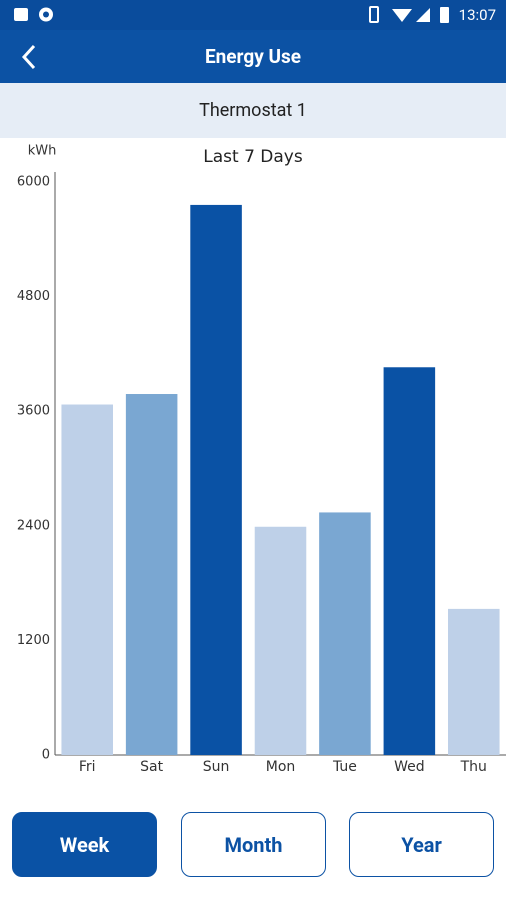 This screenshot has width=506, height=900. I want to click on device-name: Thermostat 1, so click(253, 110).